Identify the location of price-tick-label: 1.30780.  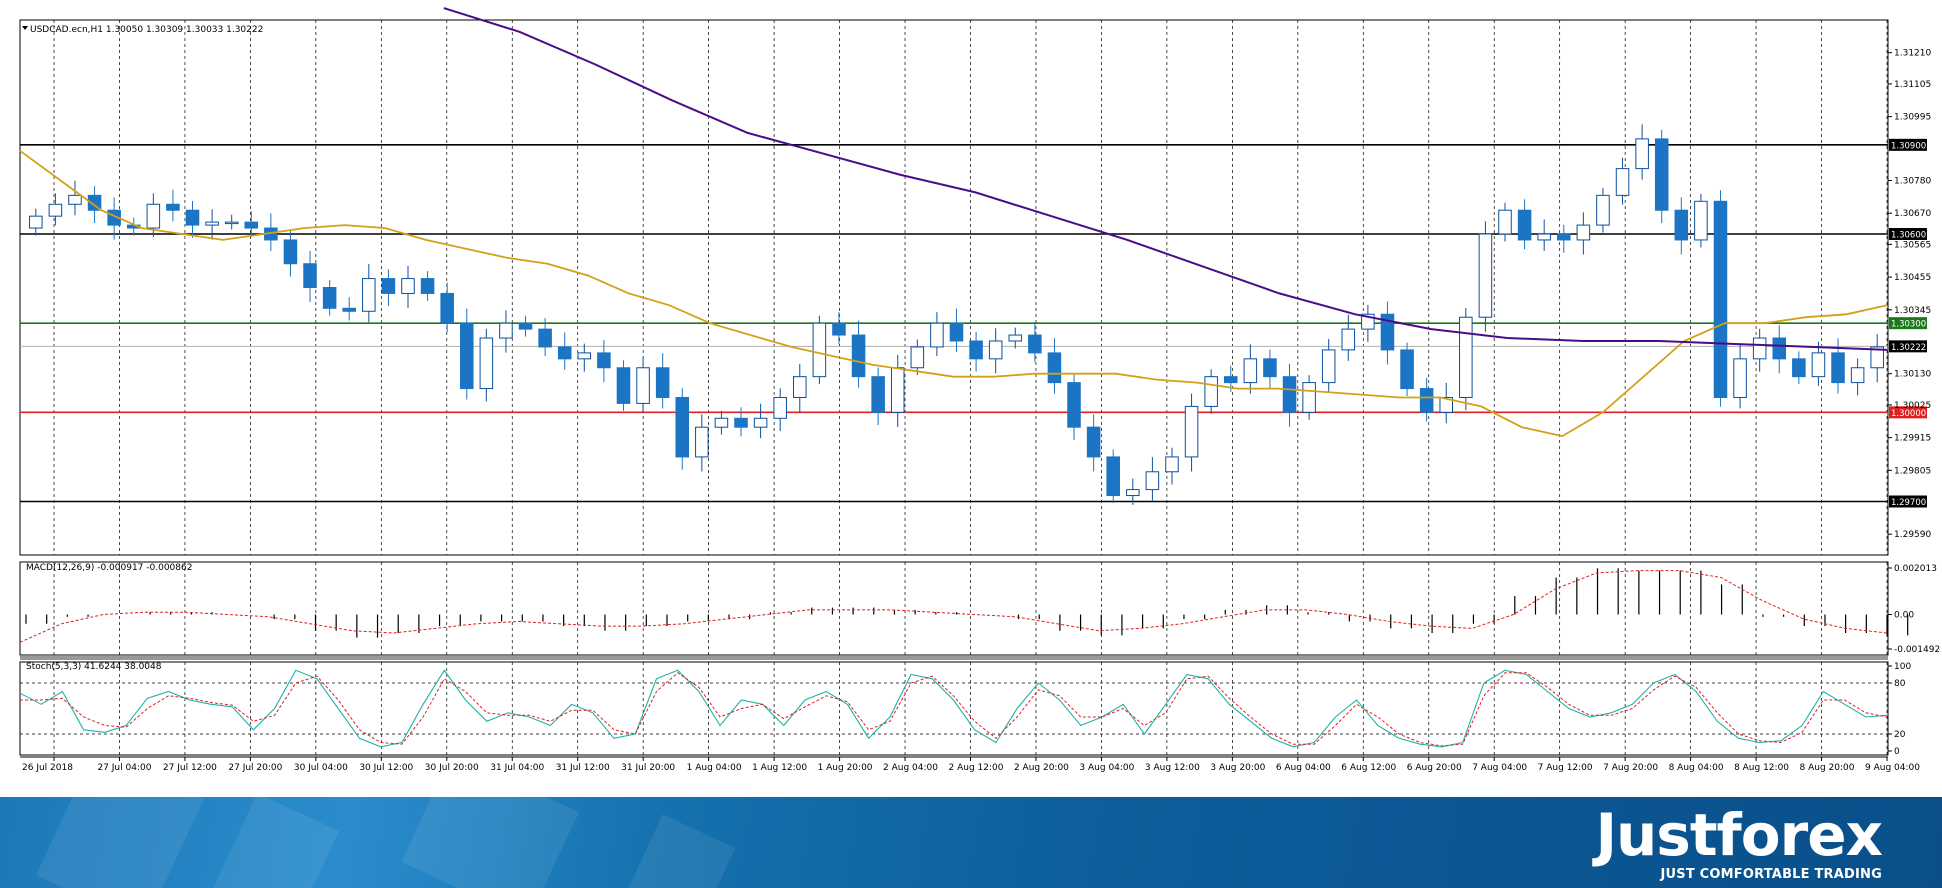
(1912, 182).